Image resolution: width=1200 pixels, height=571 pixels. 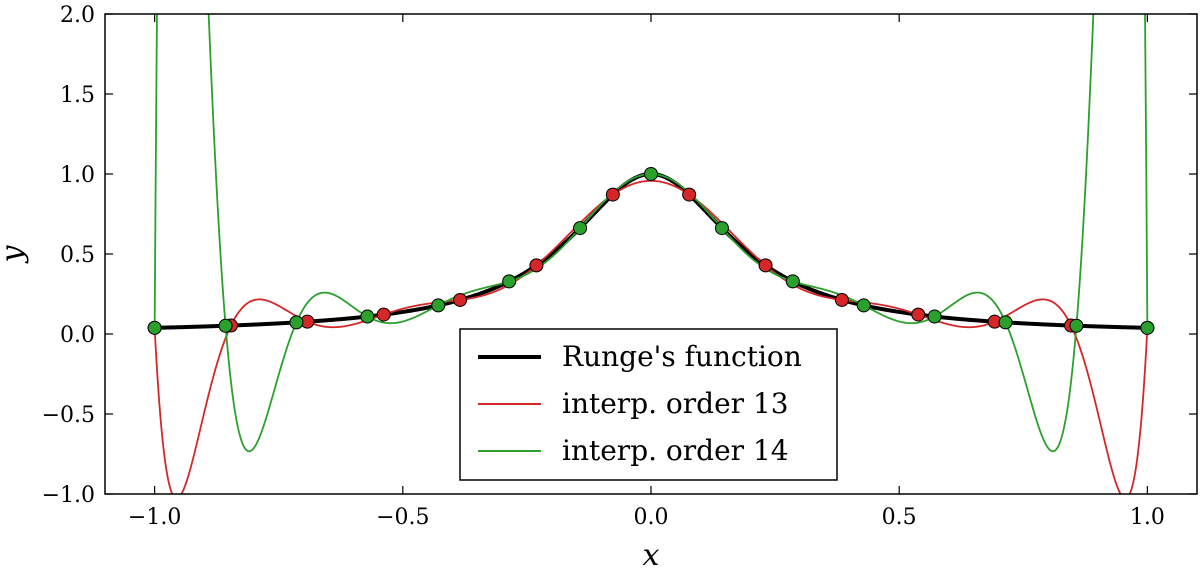 I want to click on x-tick-label: −0.5, so click(x=402, y=517).